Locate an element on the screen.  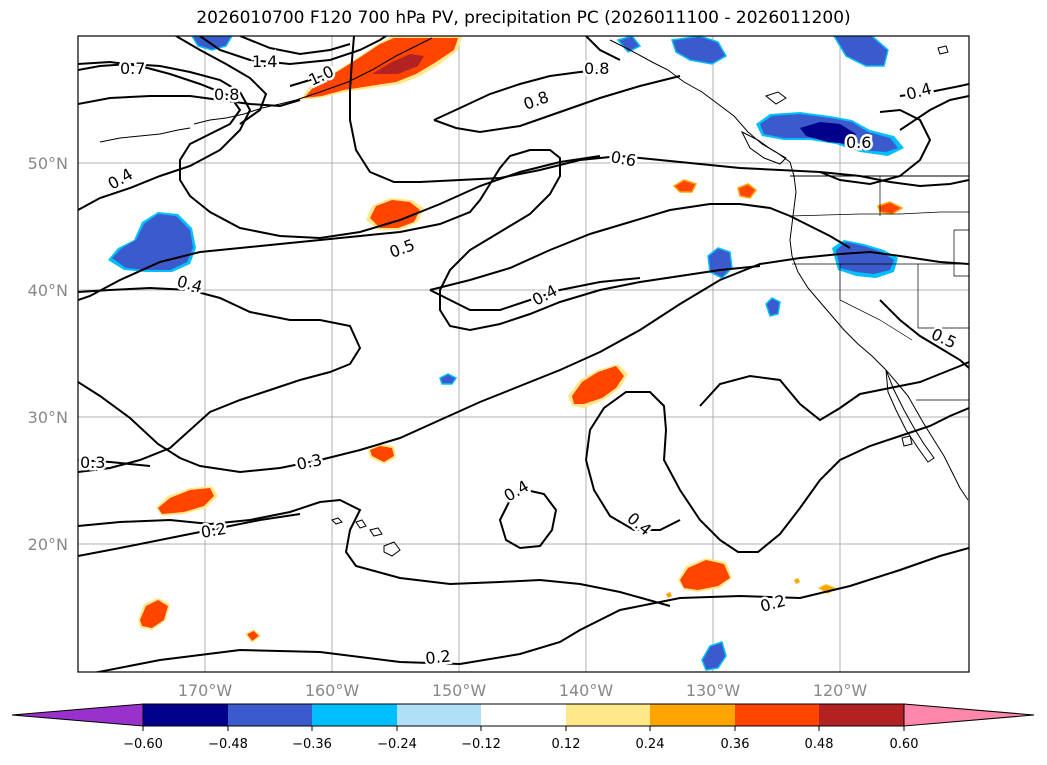
lon-label: 160°W is located at coordinates (332, 690).